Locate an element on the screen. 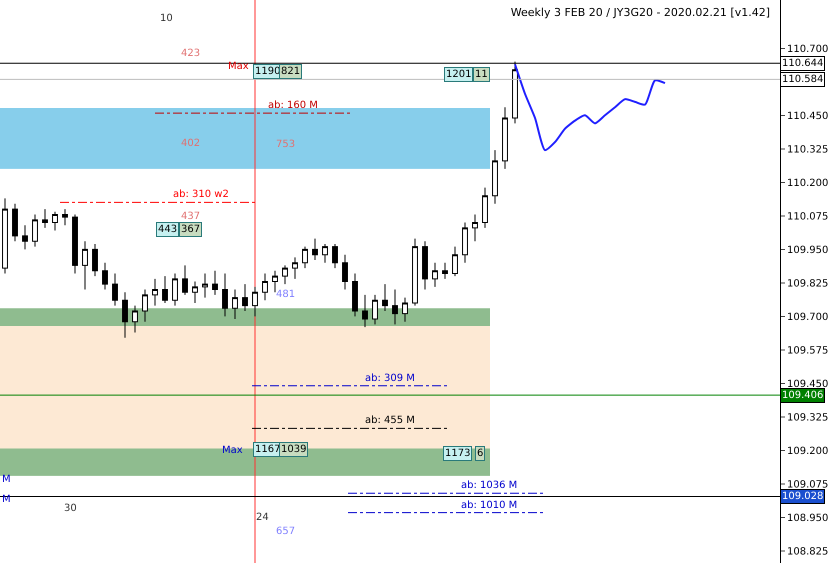  annotation: 1201 is located at coordinates (459, 74).